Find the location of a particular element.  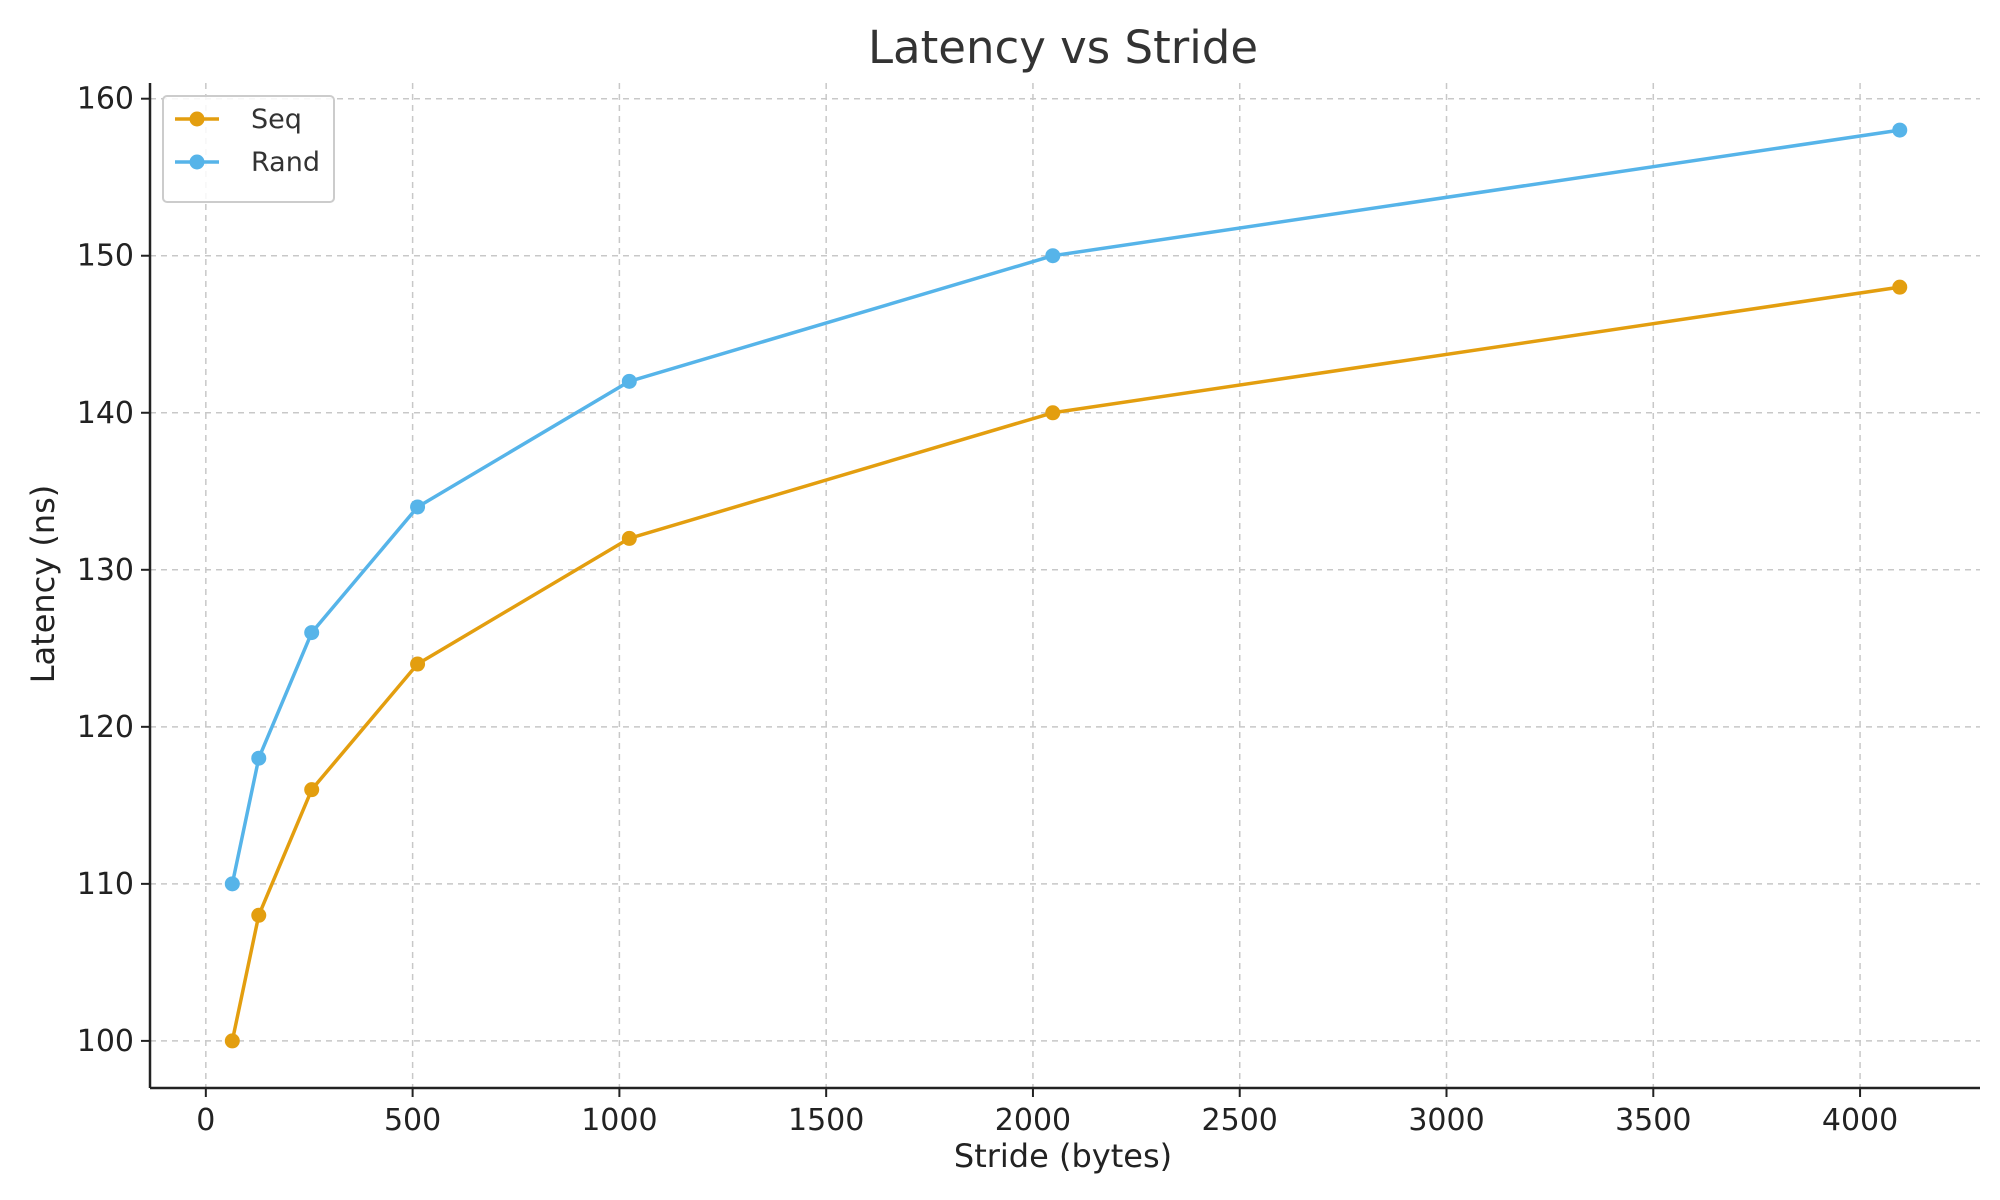

legend-swatch-marker-seq is located at coordinates (197, 119).